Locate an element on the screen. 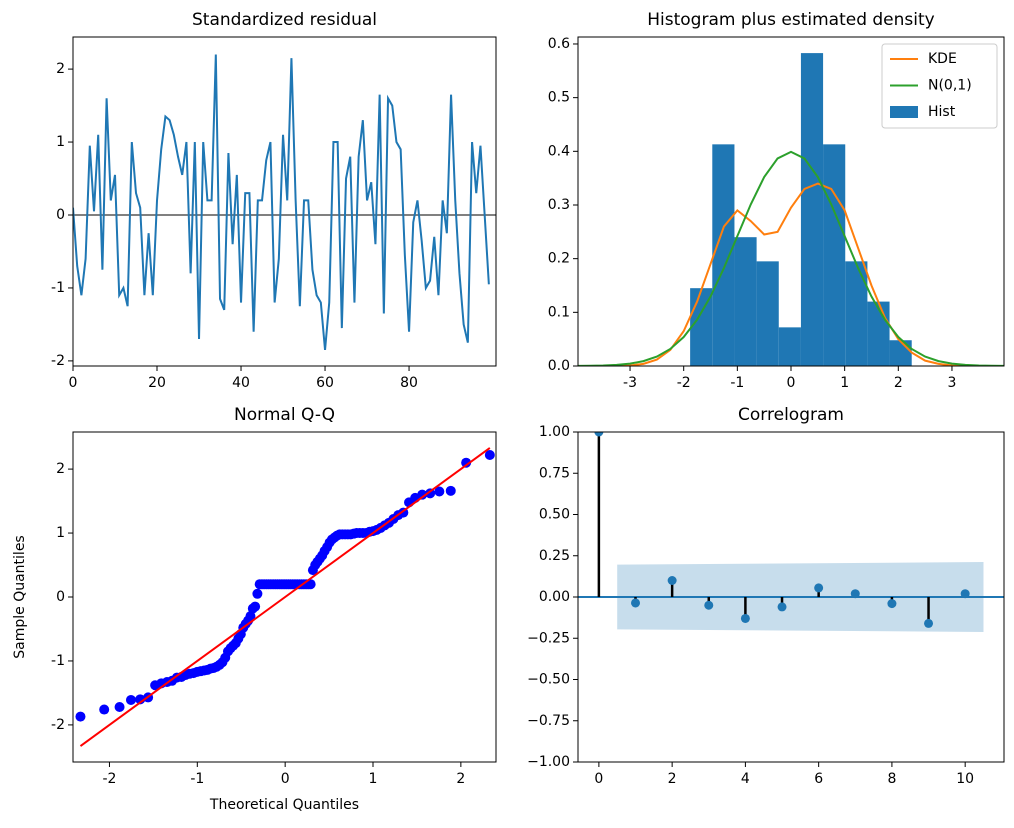 This screenshot has width=1014, height=828. y-tick-label: 0.1 is located at coordinates (559, 312).